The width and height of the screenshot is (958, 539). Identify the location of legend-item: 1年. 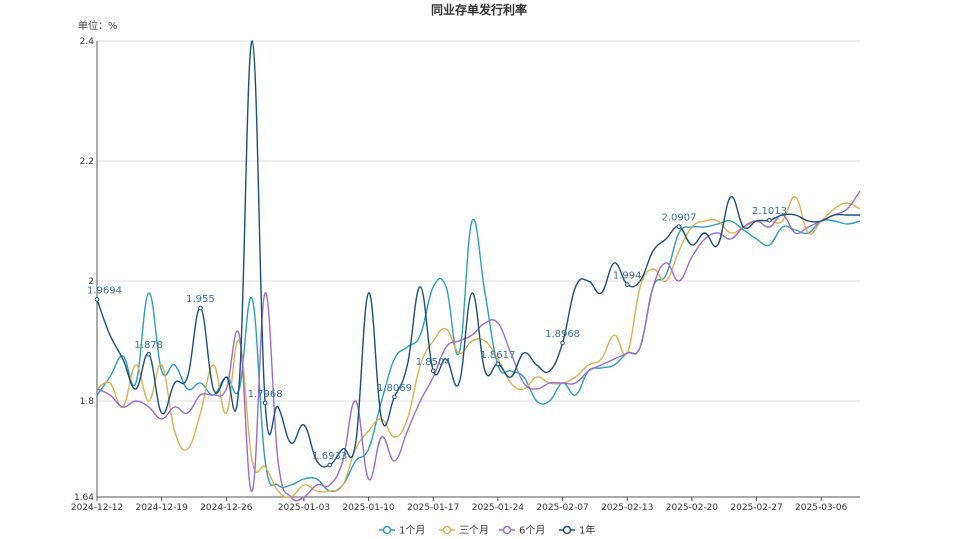
(577, 530).